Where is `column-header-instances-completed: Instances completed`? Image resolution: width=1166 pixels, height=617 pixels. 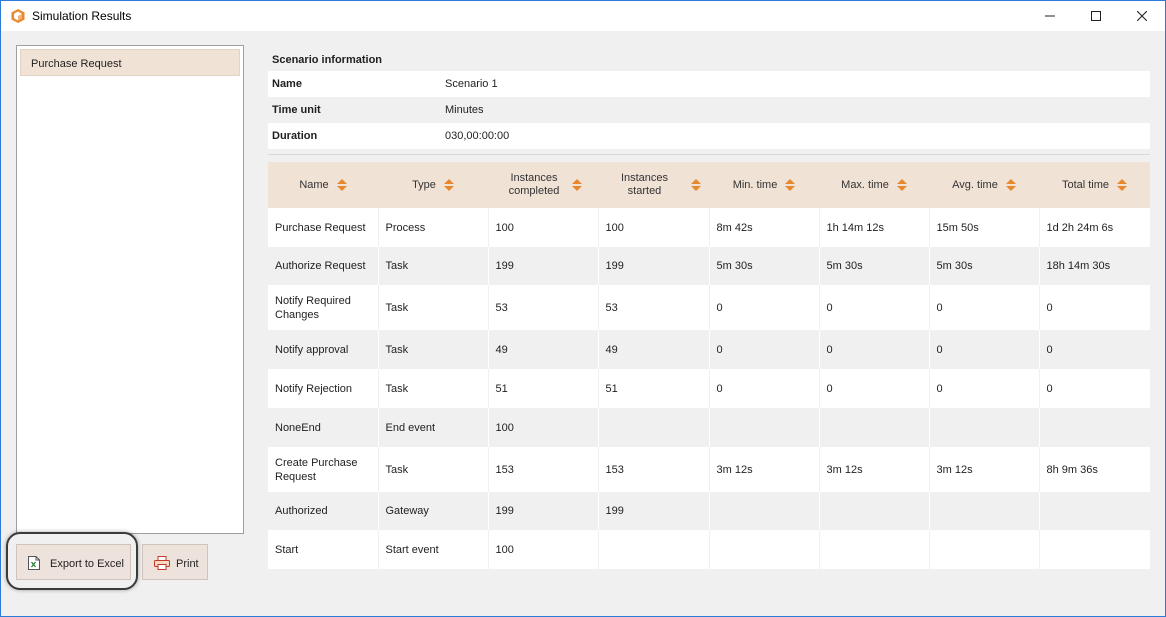 column-header-instances-completed: Instances completed is located at coordinates (543, 185).